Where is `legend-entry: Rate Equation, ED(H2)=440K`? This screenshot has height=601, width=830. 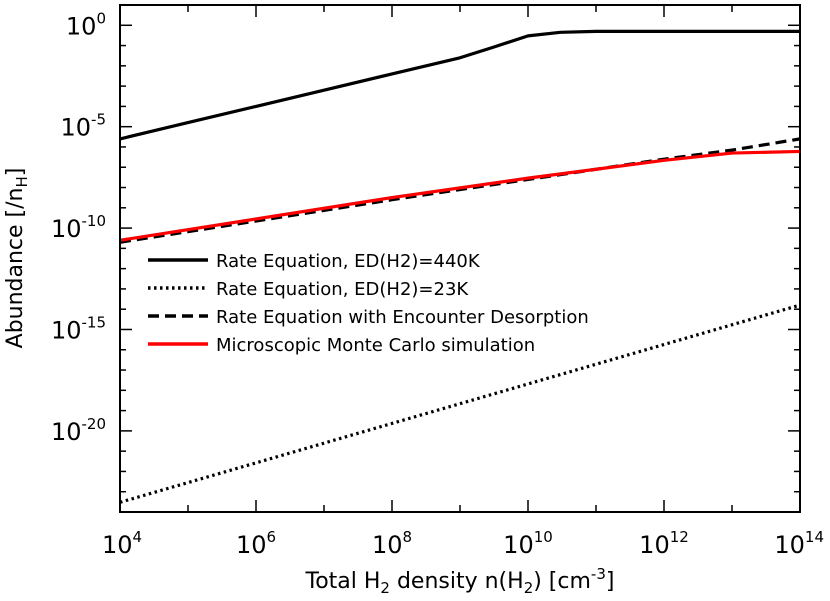
legend-entry: Rate Equation, ED(H2)=440K is located at coordinates (314, 261).